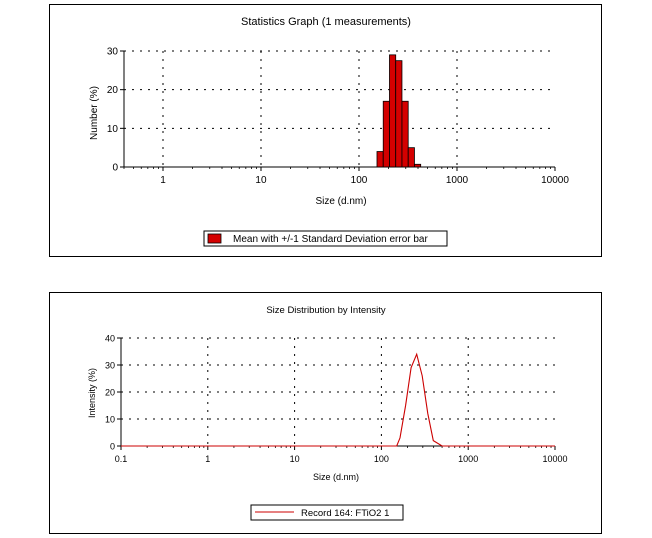 This screenshot has height=538, width=652. I want to click on chart-title: Size Distribution by Intensity, so click(326, 310).